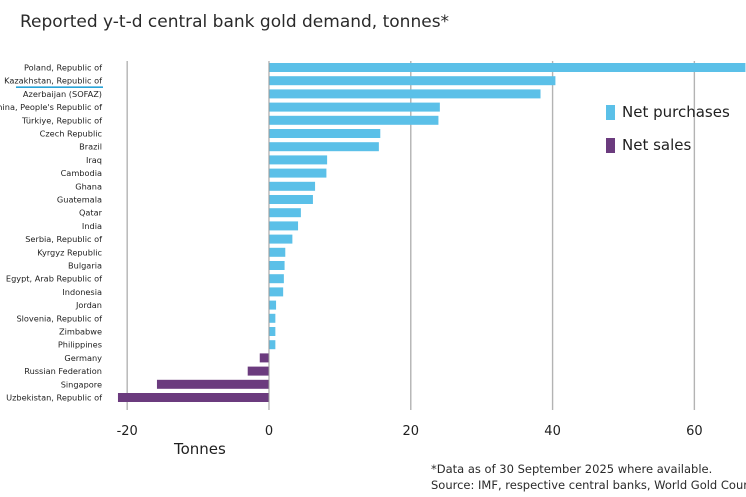 The image size is (746, 497). I want to click on bar-india, so click(283, 226).